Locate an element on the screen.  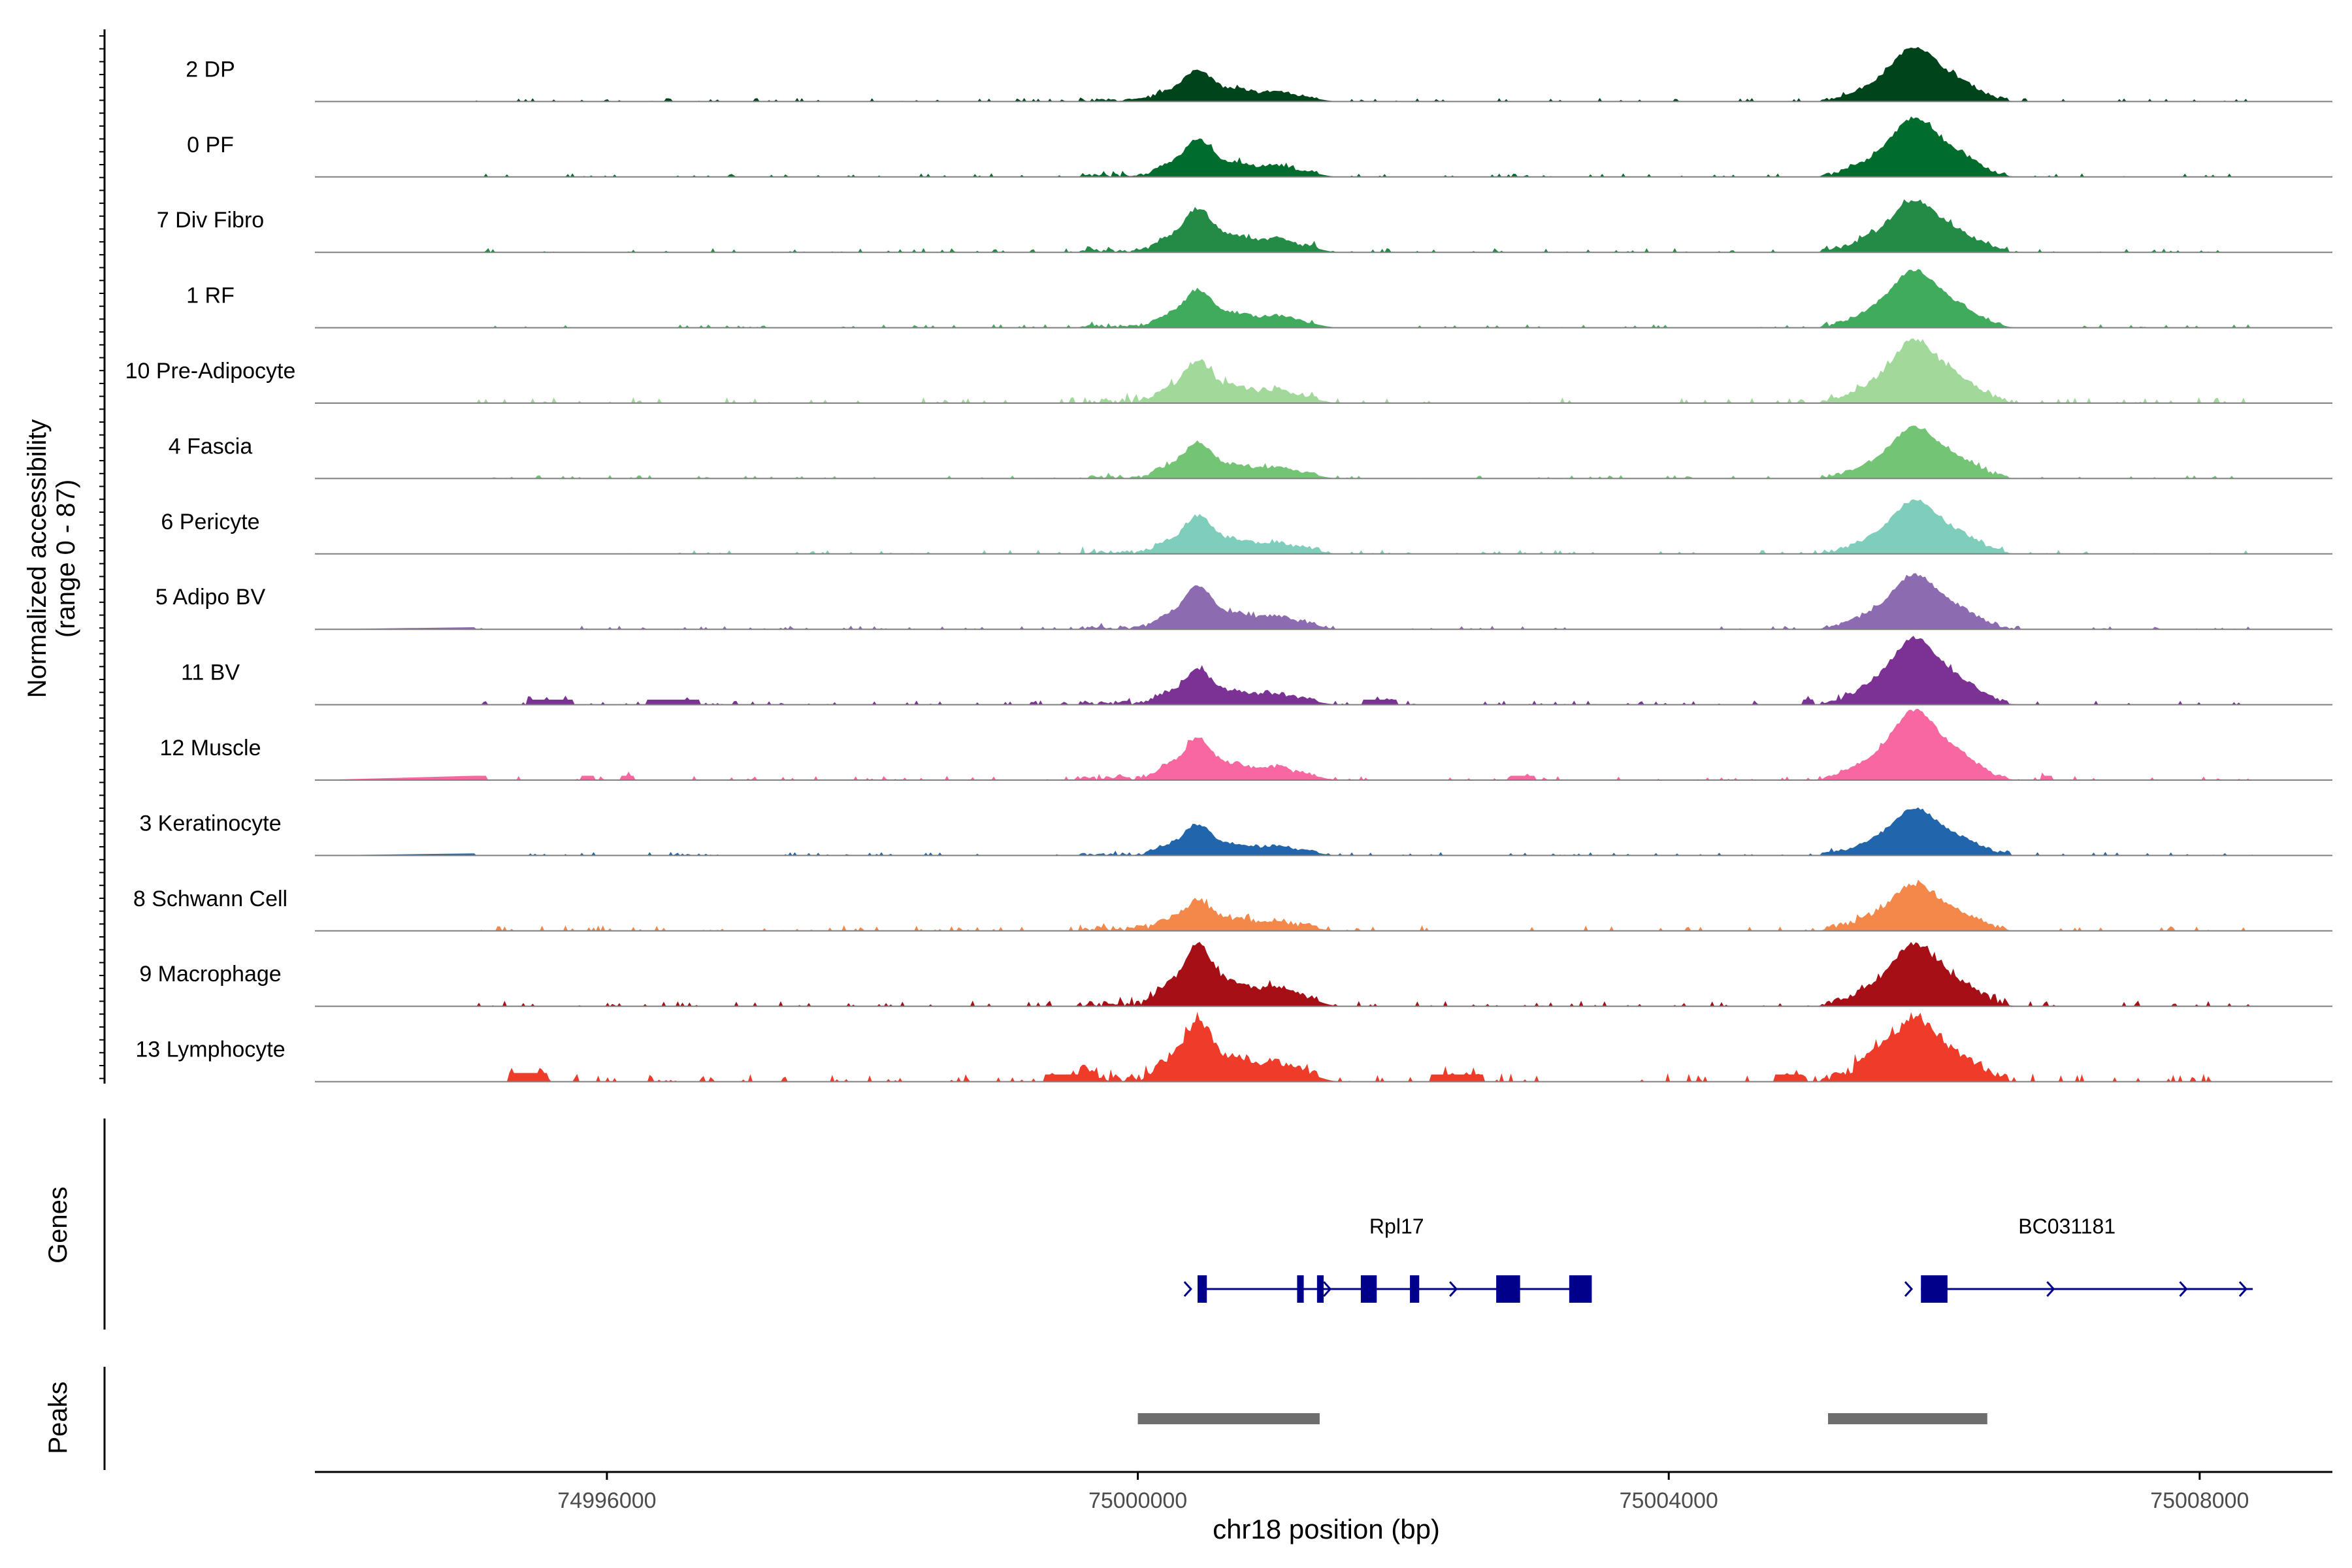
track: 8 Schwann Cell is located at coordinates (1232, 905).